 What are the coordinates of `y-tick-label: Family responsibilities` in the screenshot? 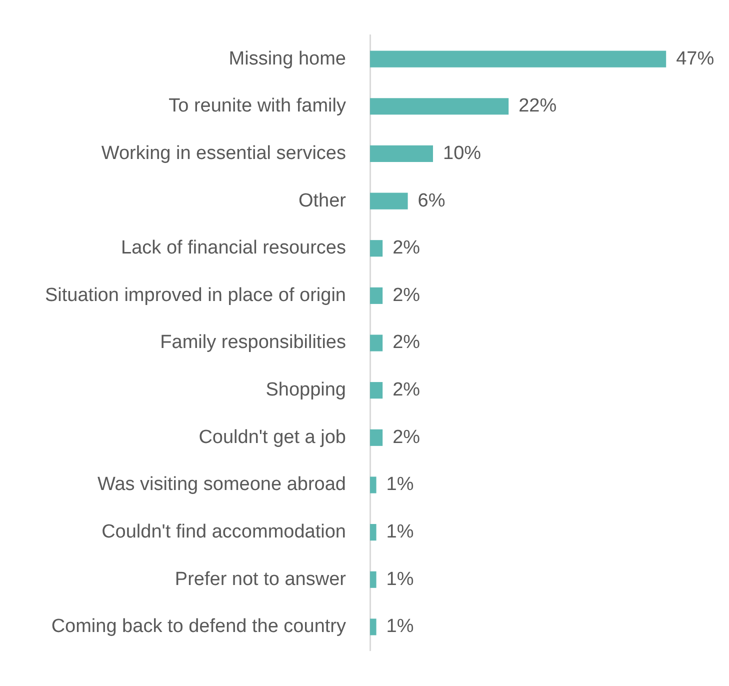 It's located at (253, 343).